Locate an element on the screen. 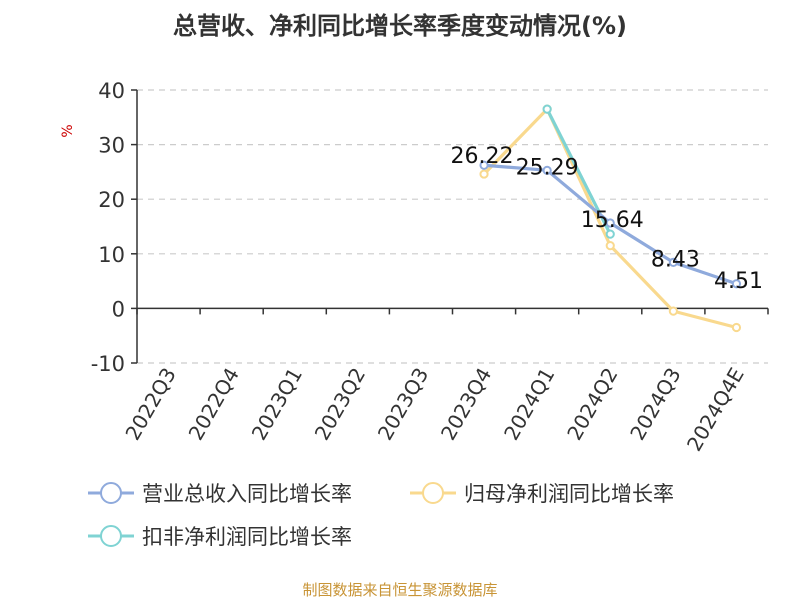 The image size is (800, 600). y-tick-label: 30 is located at coordinates (111, 146).